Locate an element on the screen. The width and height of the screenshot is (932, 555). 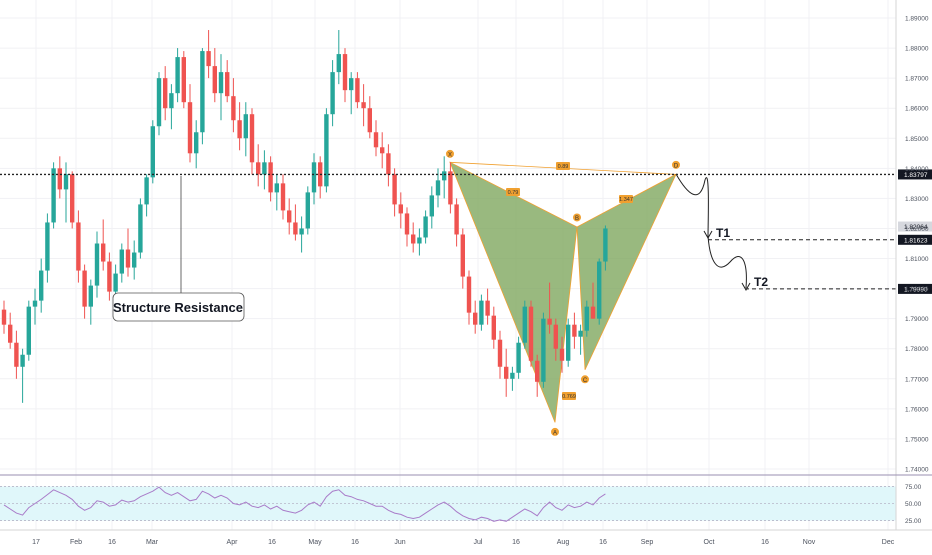
price-tick-label: 1.78000 is located at coordinates (917, 349).